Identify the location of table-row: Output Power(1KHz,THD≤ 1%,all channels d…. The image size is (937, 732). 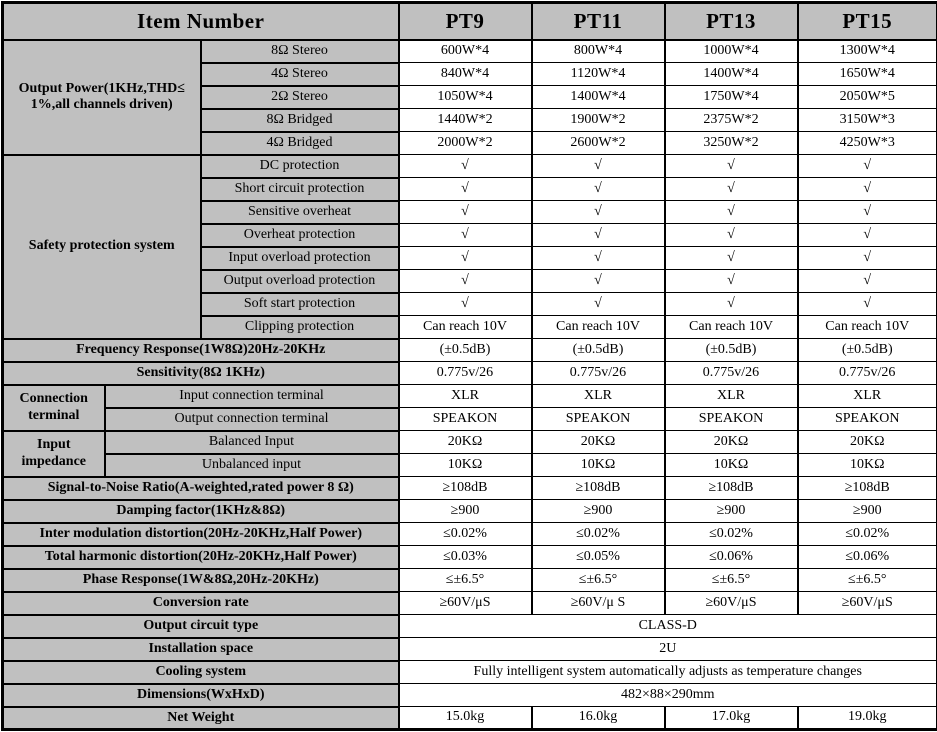
(470, 51).